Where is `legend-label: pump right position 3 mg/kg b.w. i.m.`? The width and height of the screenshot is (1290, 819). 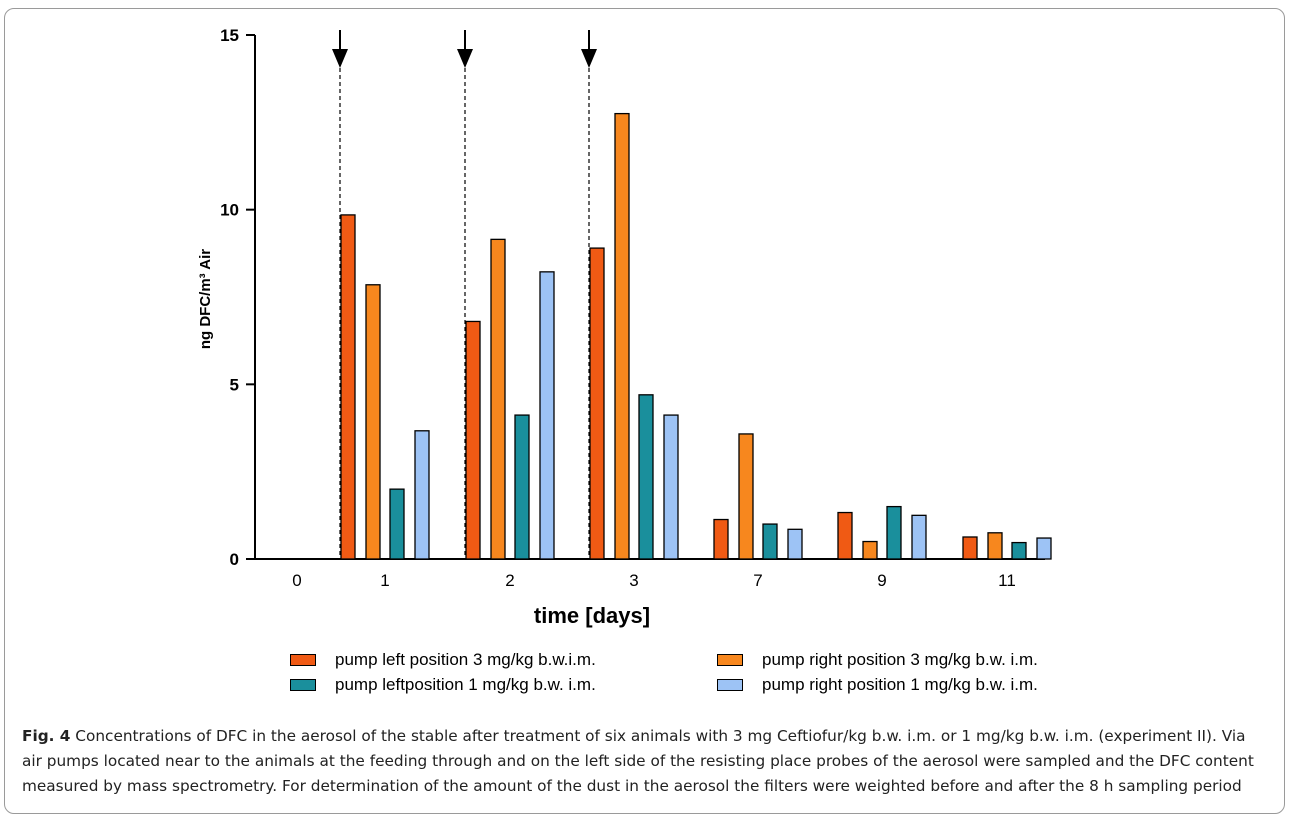 legend-label: pump right position 3 mg/kg b.w. i.m. is located at coordinates (900, 659).